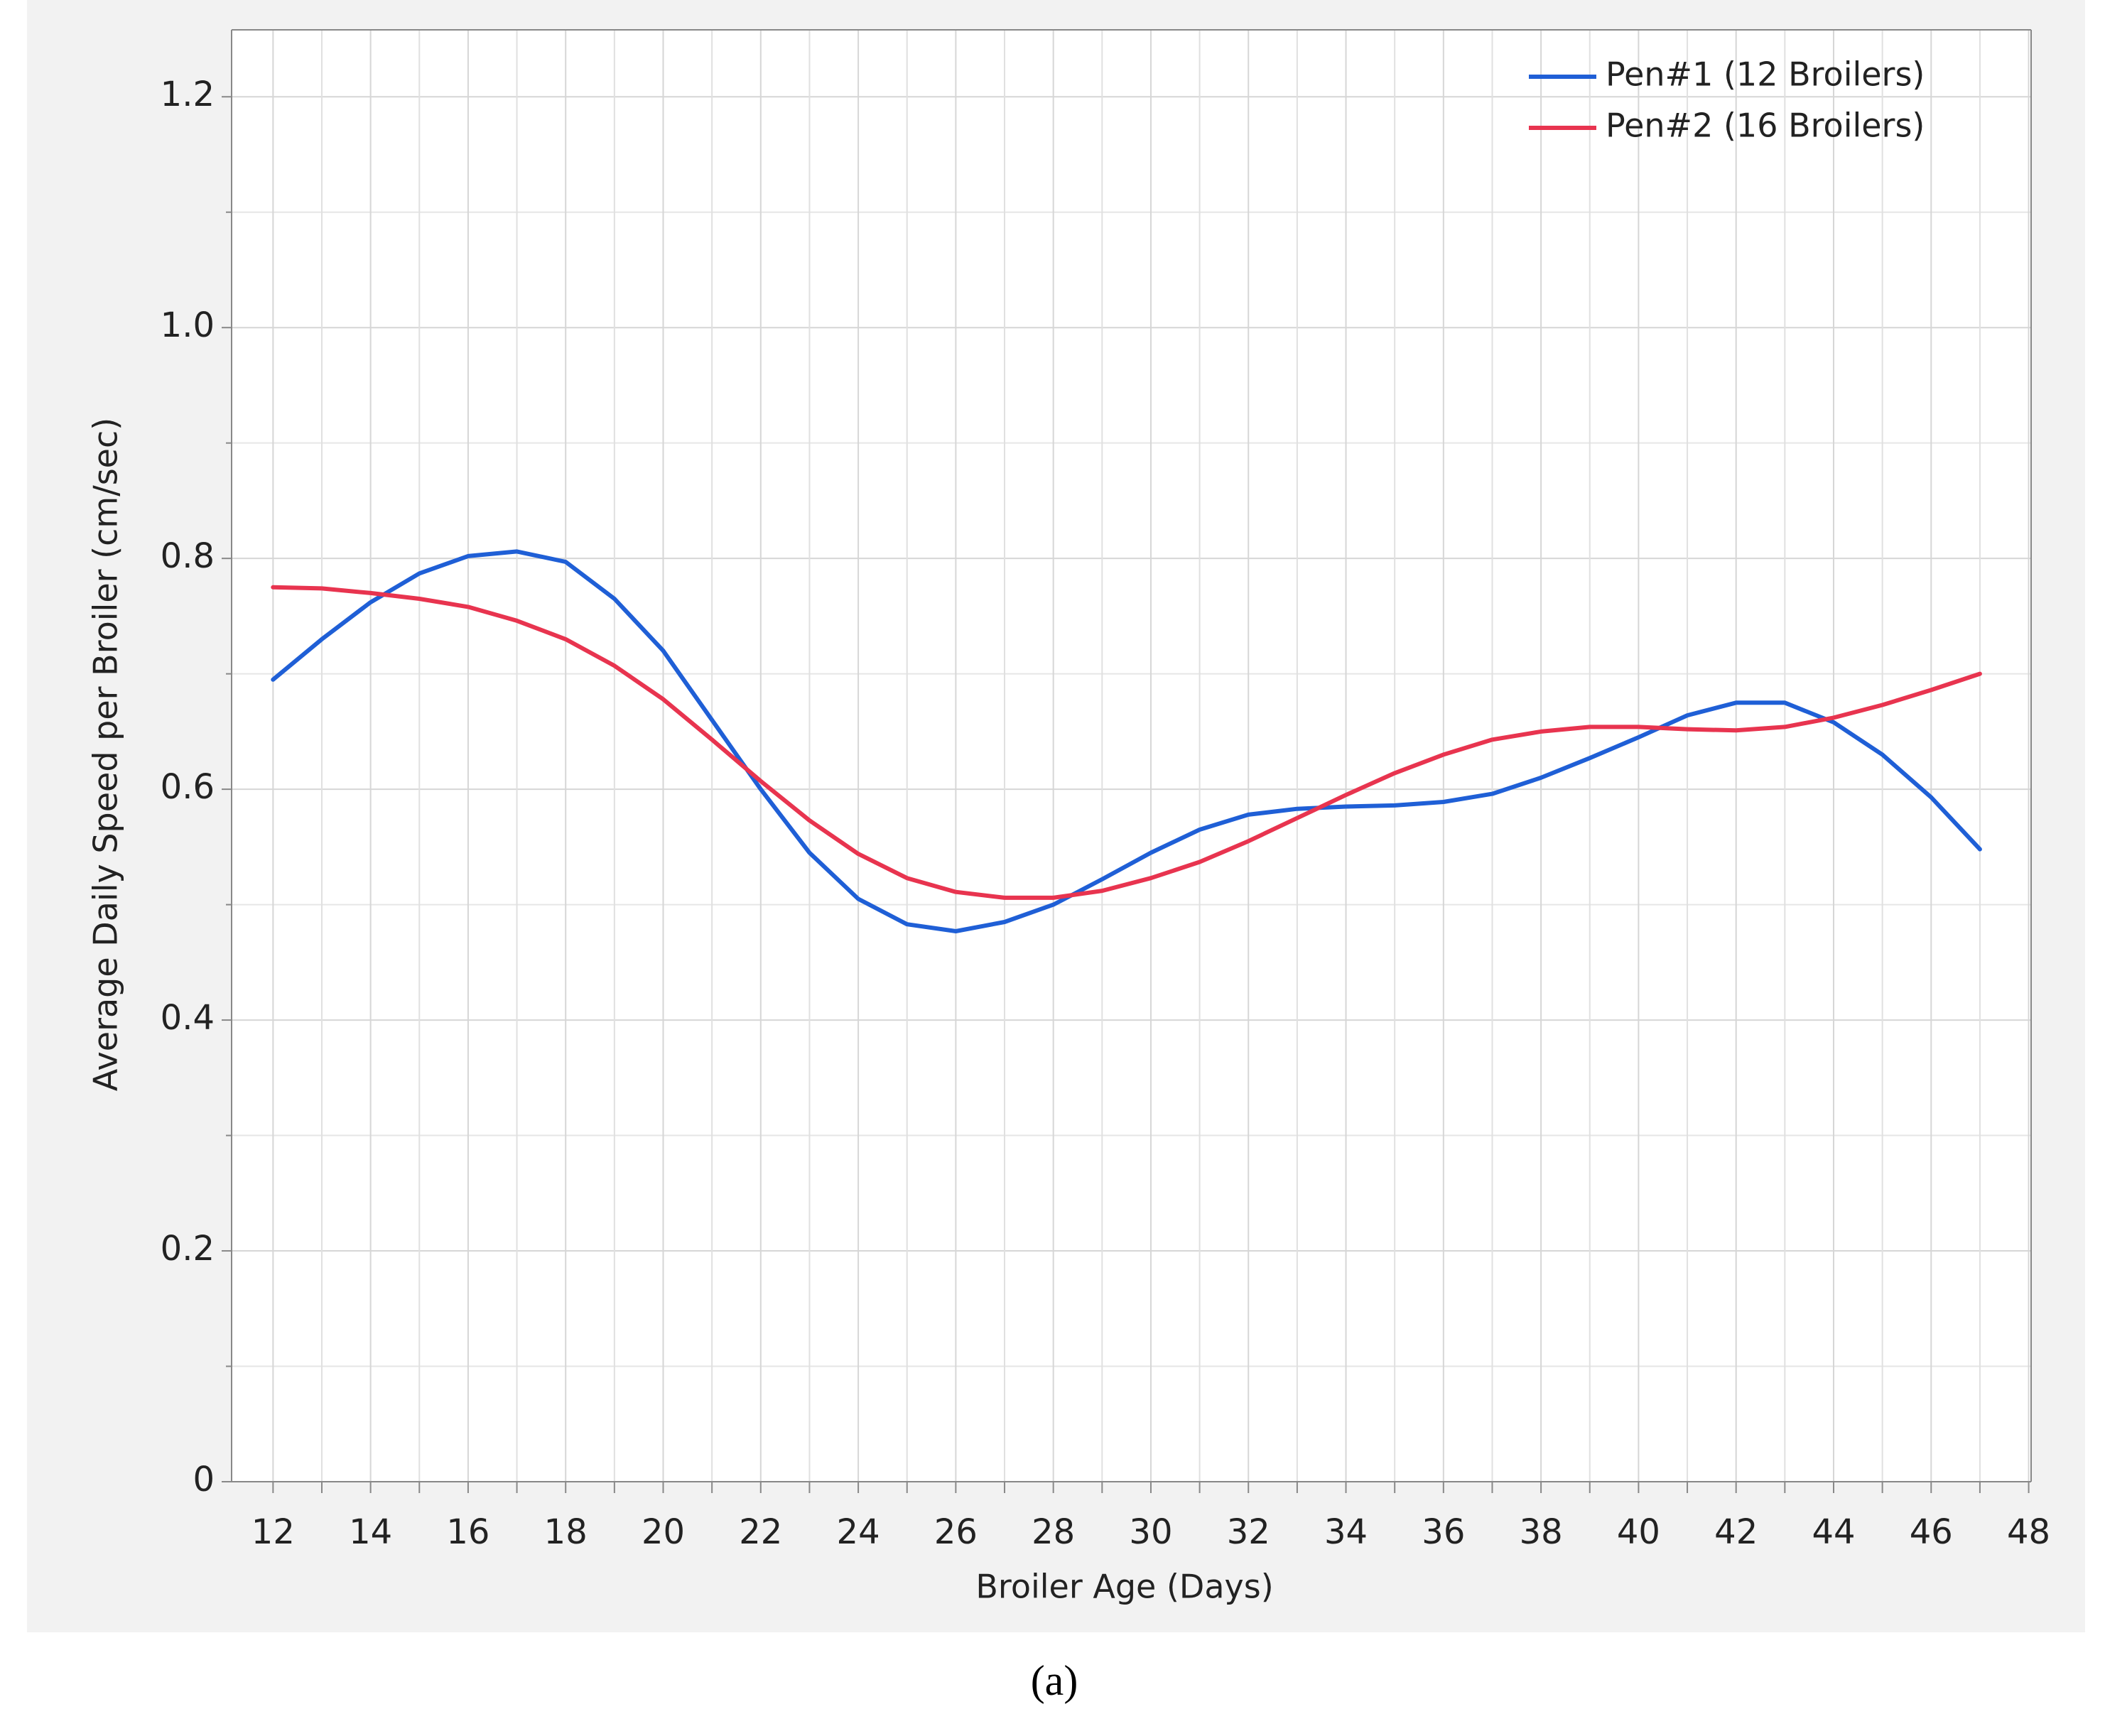 This screenshot has width=2105, height=1736. I want to click on x-tick-label: 20, so click(663, 1532).